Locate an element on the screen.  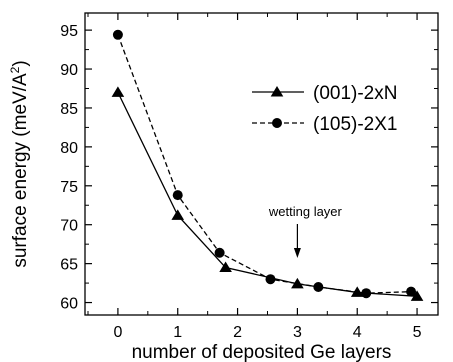
x-tick-label: 2 is located at coordinates (237, 332).